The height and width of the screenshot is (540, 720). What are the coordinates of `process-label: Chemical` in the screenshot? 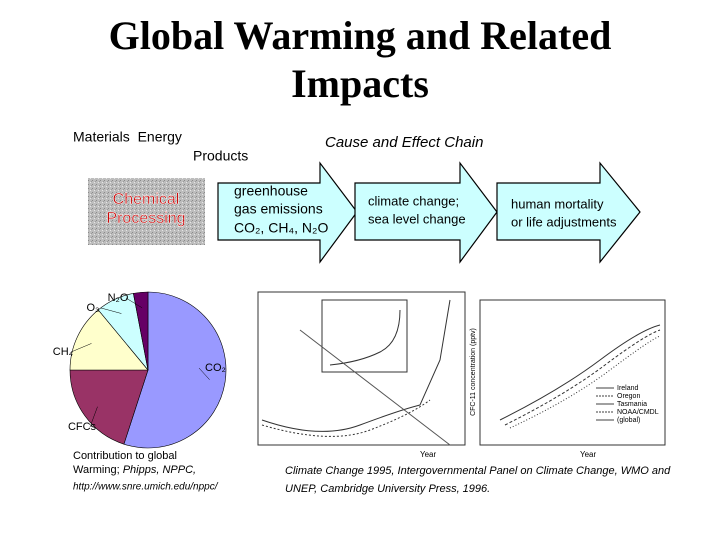 It's located at (146, 199).